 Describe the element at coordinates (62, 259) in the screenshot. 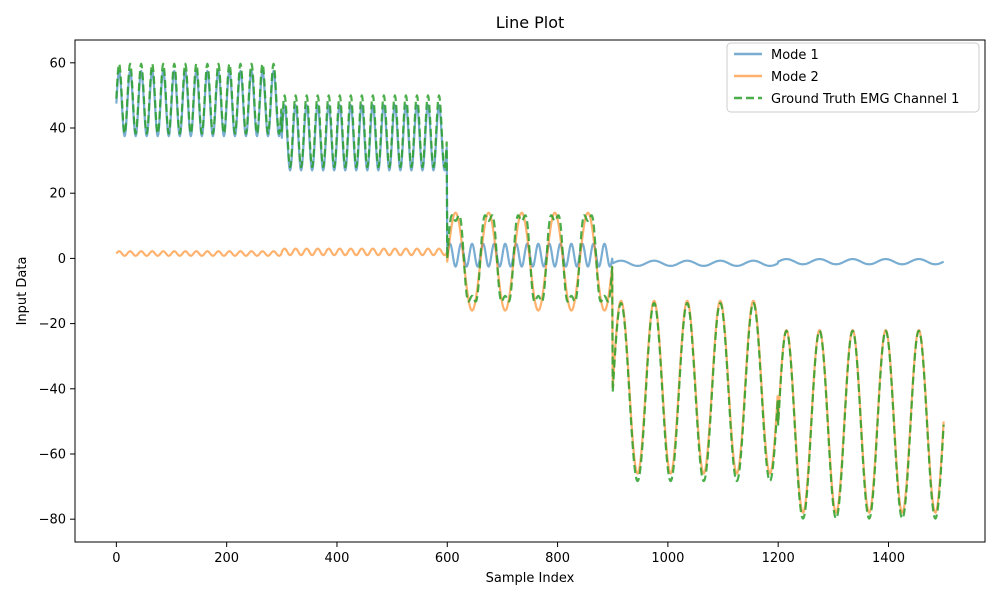

I see `y-tick-label: 0` at that location.